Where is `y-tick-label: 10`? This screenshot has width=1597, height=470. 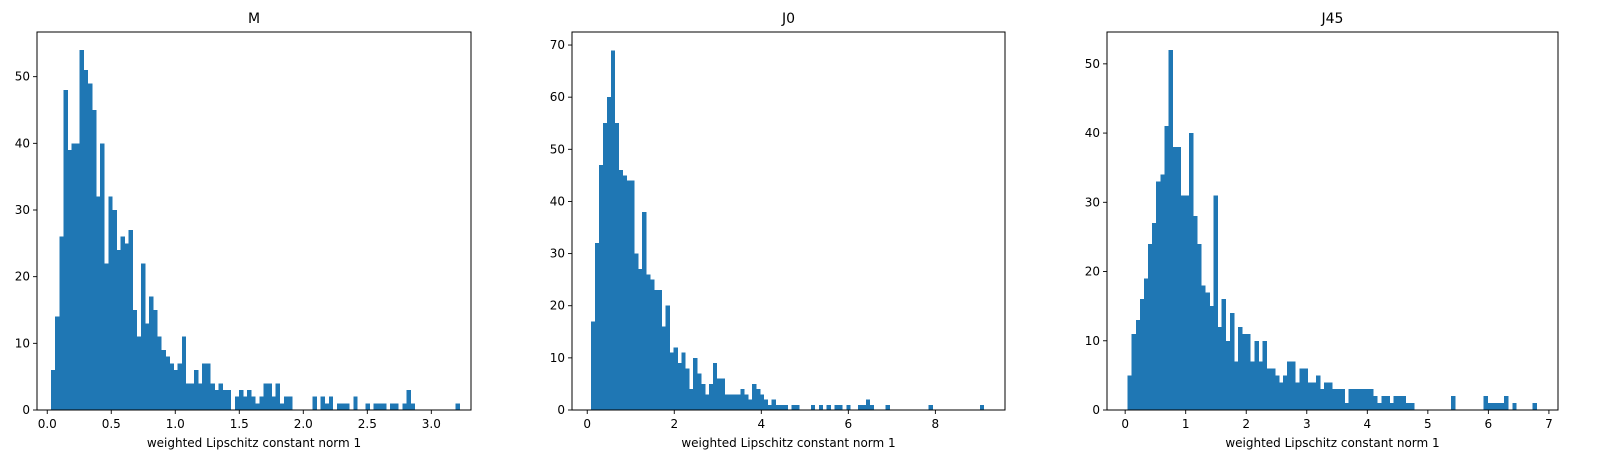 y-tick-label: 10 is located at coordinates (1092, 341).